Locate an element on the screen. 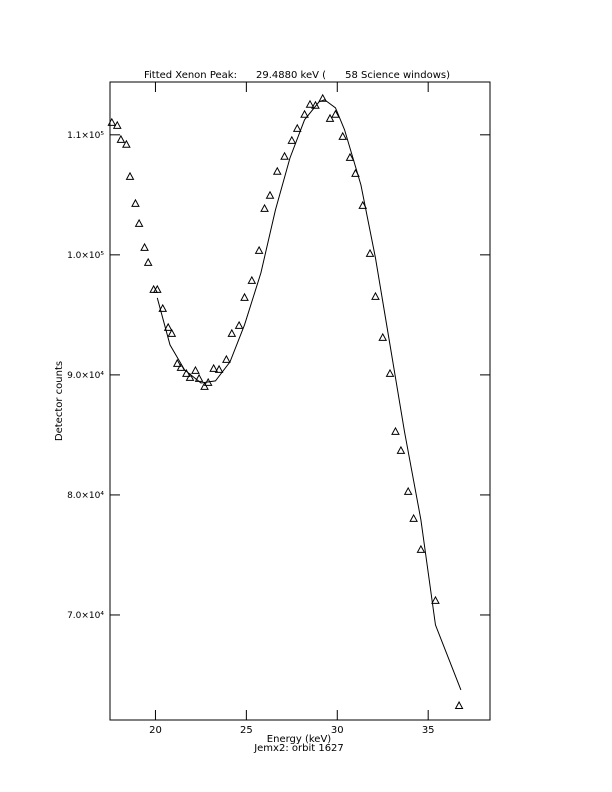 The width and height of the screenshot is (612, 792). y-tick-label: 1.0×10⁵ is located at coordinates (85, 256).